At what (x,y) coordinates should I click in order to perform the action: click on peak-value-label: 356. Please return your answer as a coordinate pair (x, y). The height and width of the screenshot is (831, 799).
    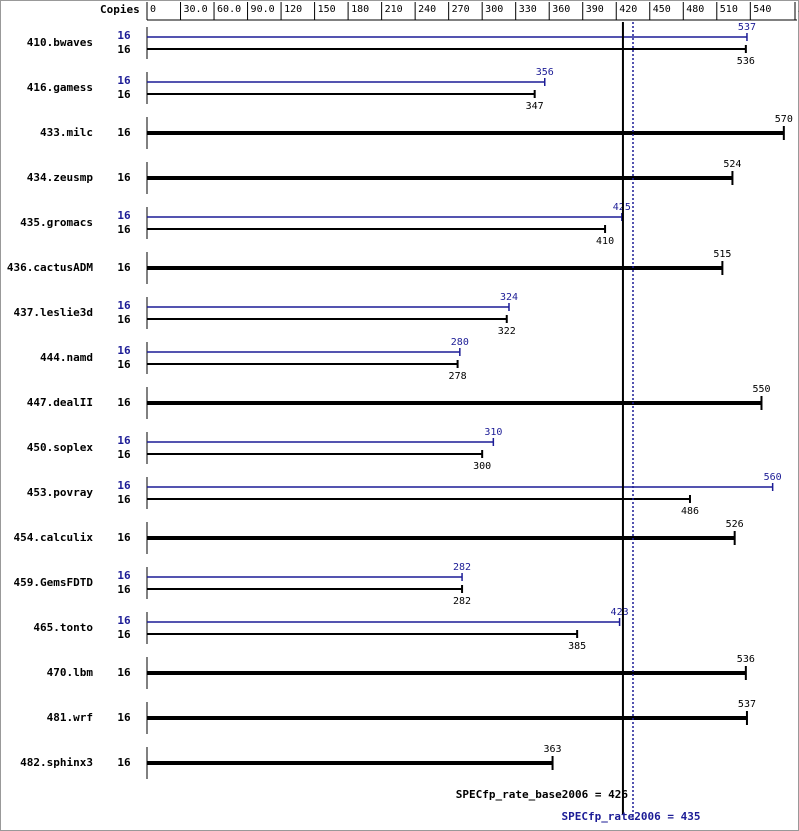
    Looking at the image, I should click on (545, 72).